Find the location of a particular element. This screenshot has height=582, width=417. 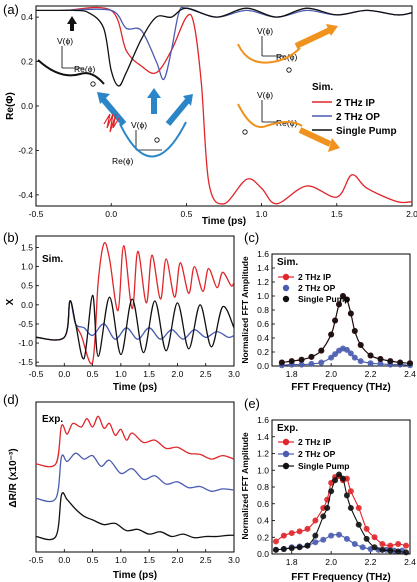

orange-arrow-bottom-icon is located at coordinates (315, 137).